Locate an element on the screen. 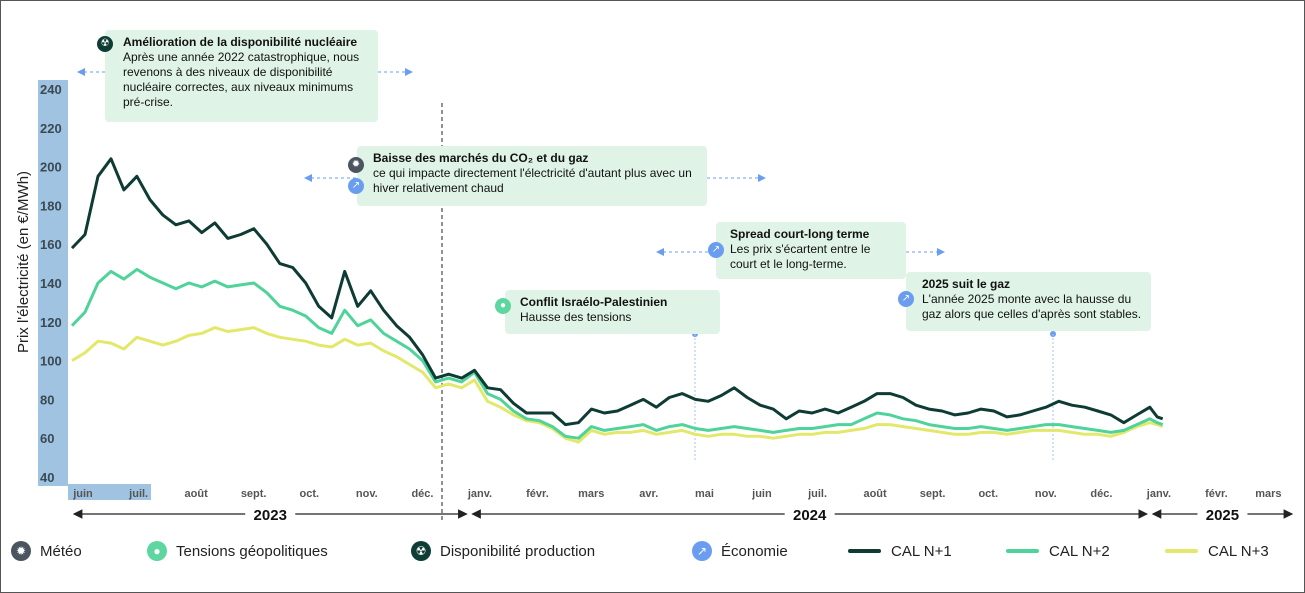  y-axis: 240 220 200 180 160 140 120 100 80 60 40 is located at coordinates (53, 283).